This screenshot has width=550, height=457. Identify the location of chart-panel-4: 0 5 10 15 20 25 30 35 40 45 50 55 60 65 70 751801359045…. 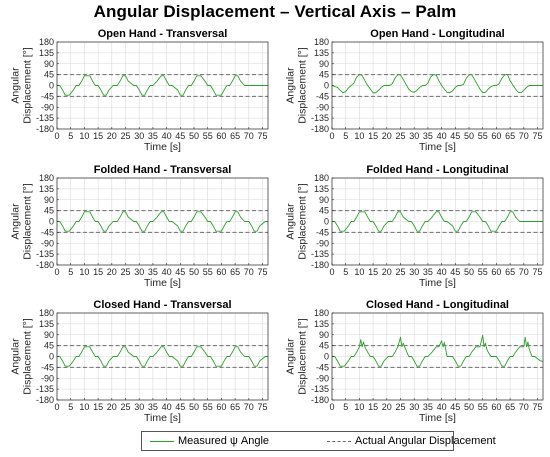
(414, 226).